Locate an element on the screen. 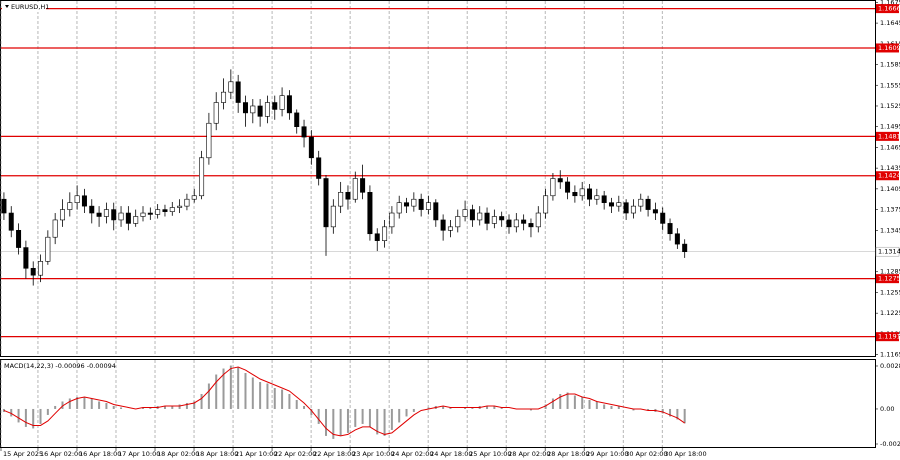  title-box is located at coordinates (24, 7).